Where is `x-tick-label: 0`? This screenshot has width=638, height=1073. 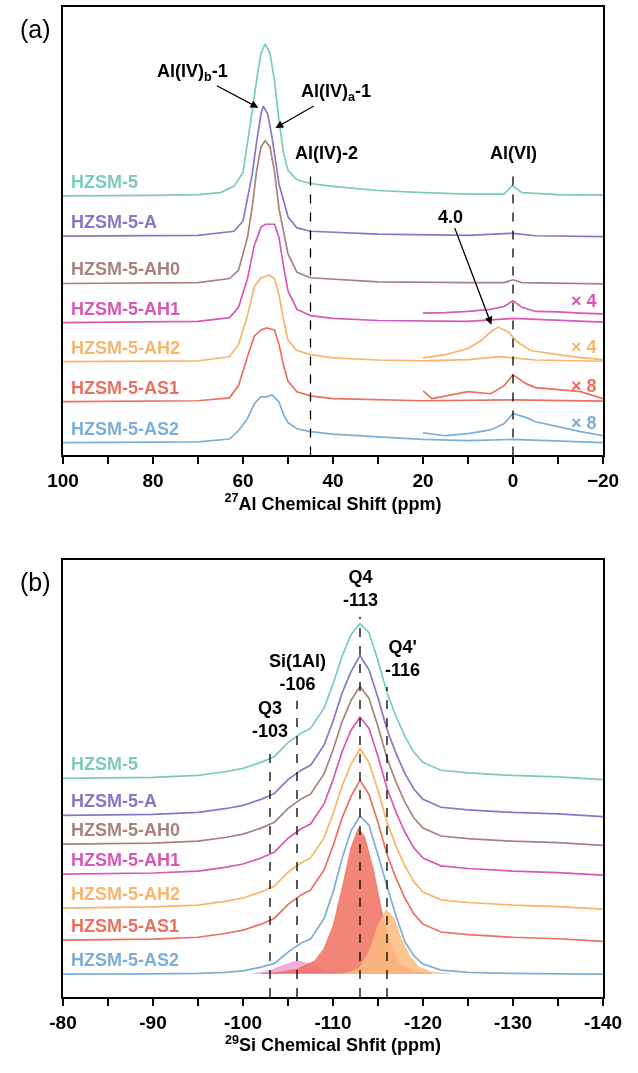 x-tick-label: 0 is located at coordinates (513, 481).